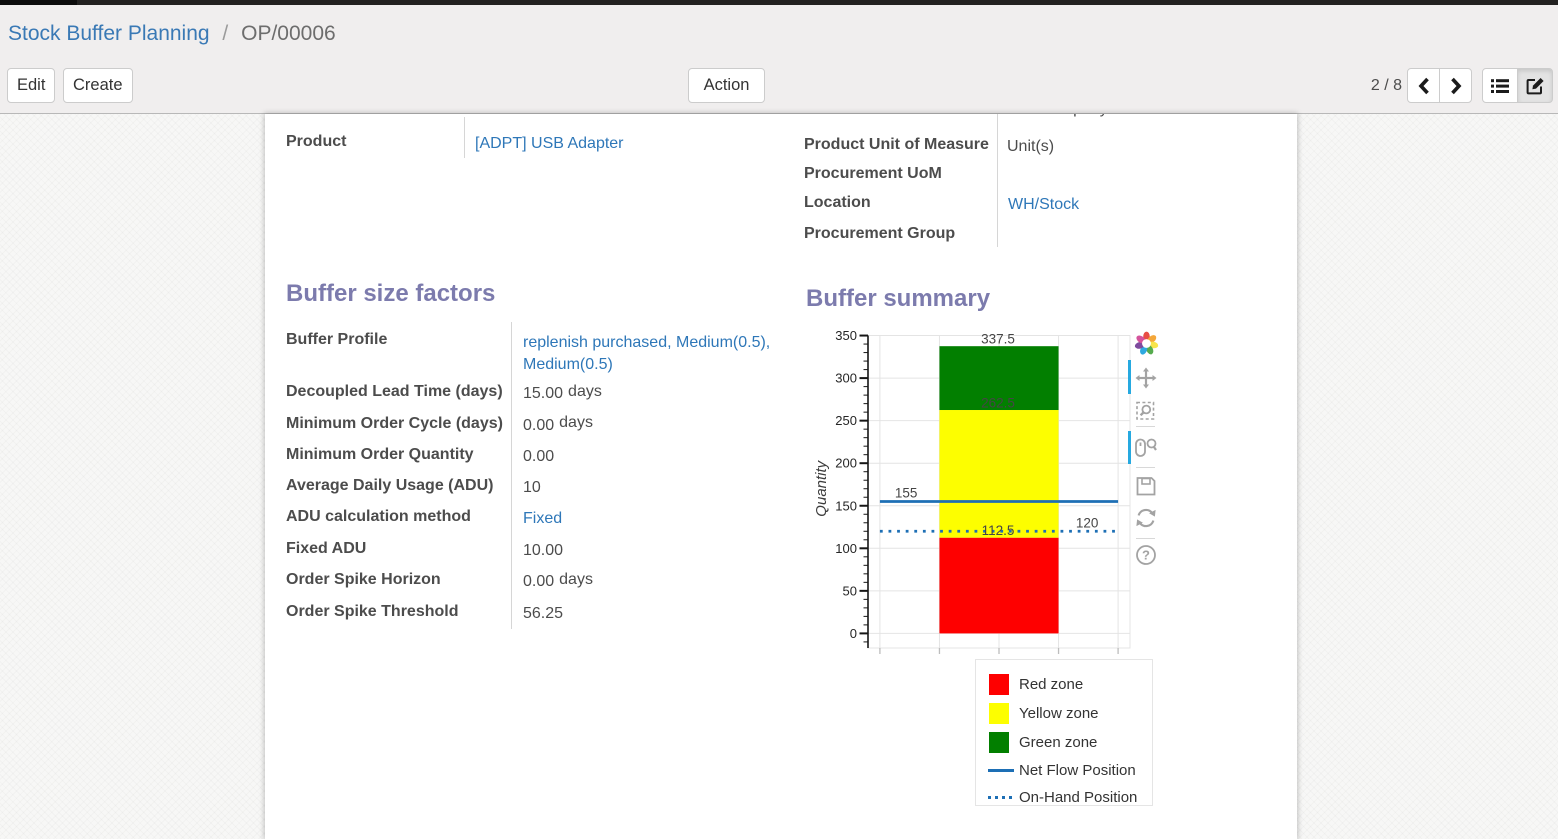  I want to click on reset-tool-icon, so click(1146, 518).